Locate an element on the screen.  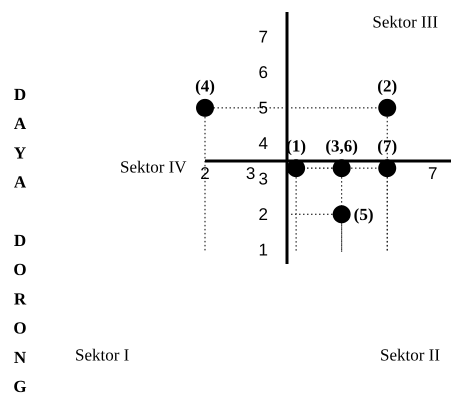
text: Sektor I is located at coordinates (102, 355).